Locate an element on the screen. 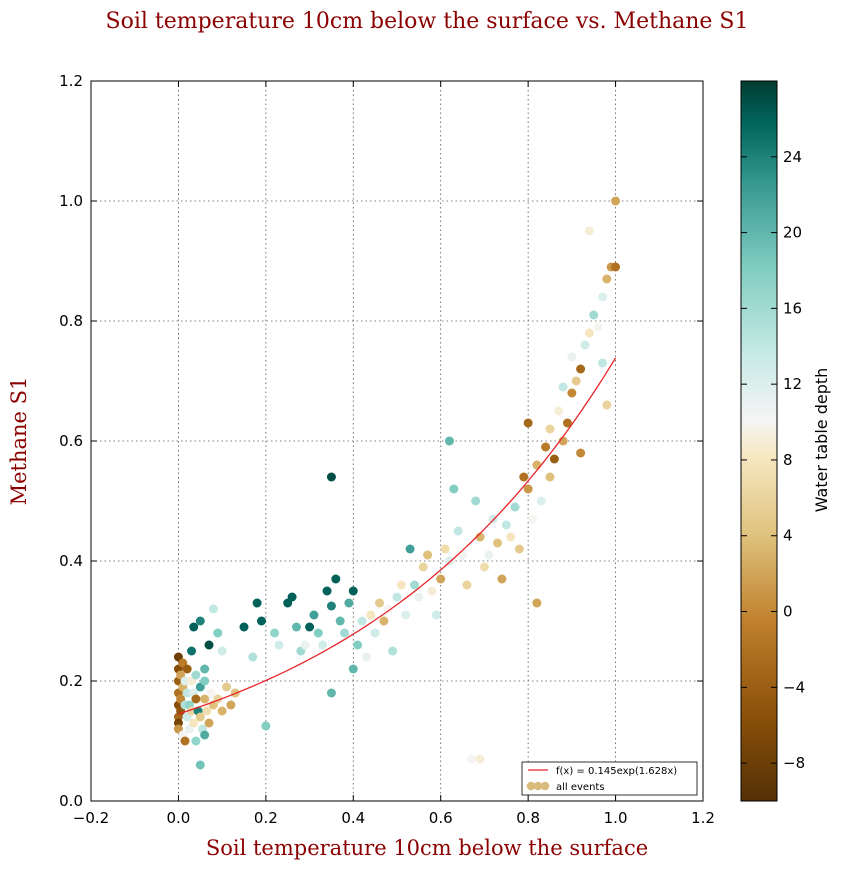 The width and height of the screenshot is (842, 875). colorbar-tick-label: 20 is located at coordinates (792, 233).